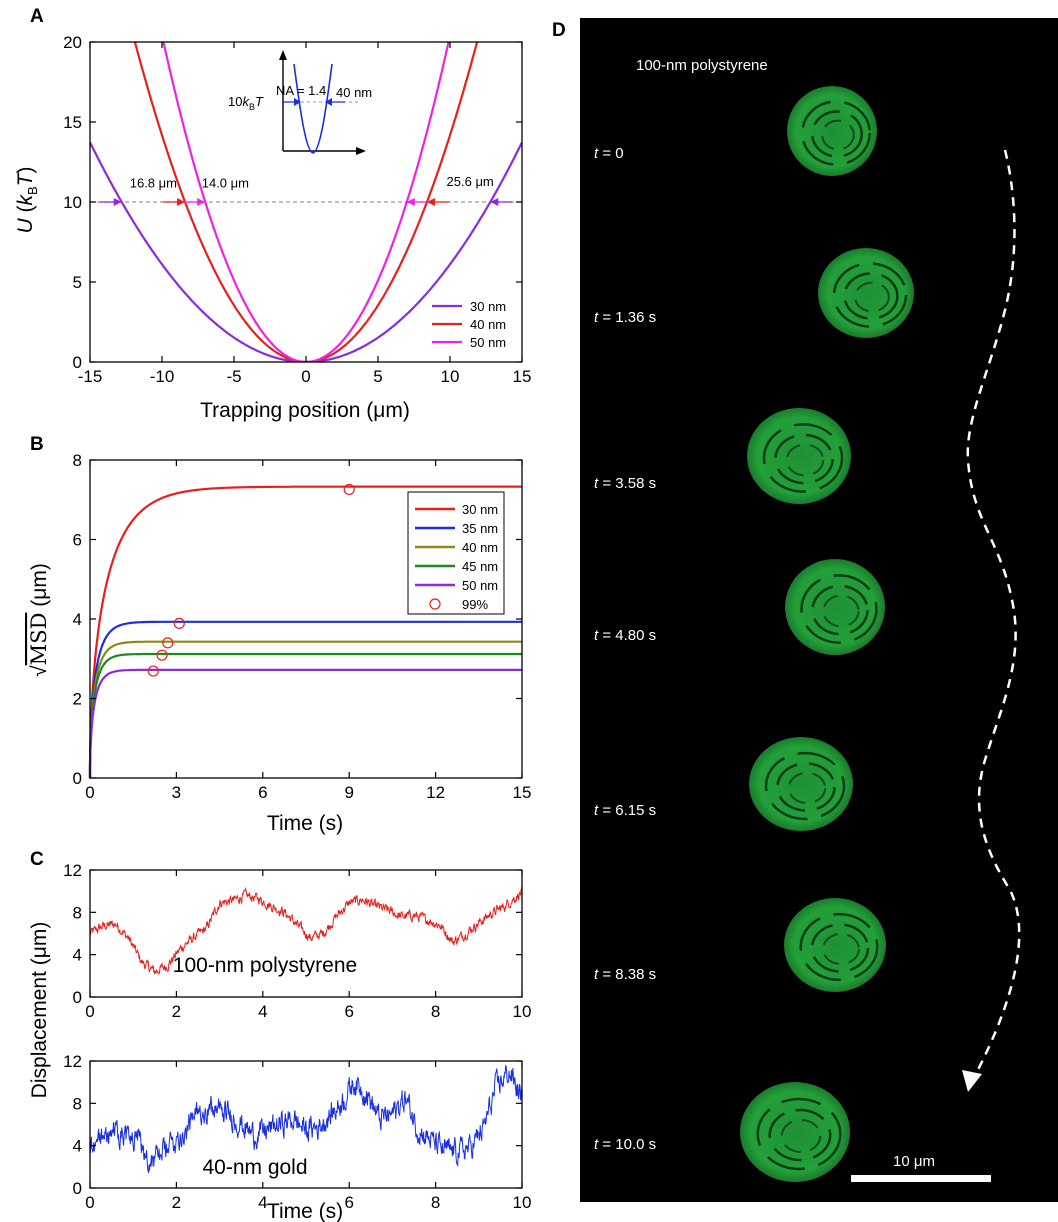  I want to click on panel-c2-ytick-label: 12, so click(72, 1061).